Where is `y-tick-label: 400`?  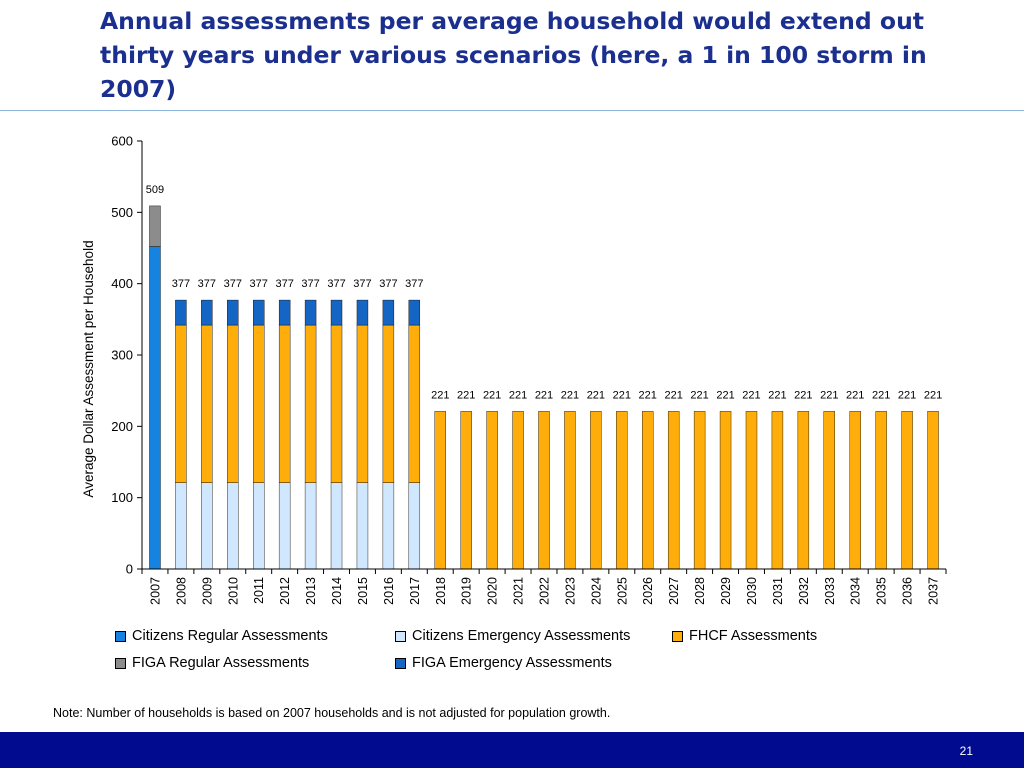 y-tick-label: 400 is located at coordinates (122, 283).